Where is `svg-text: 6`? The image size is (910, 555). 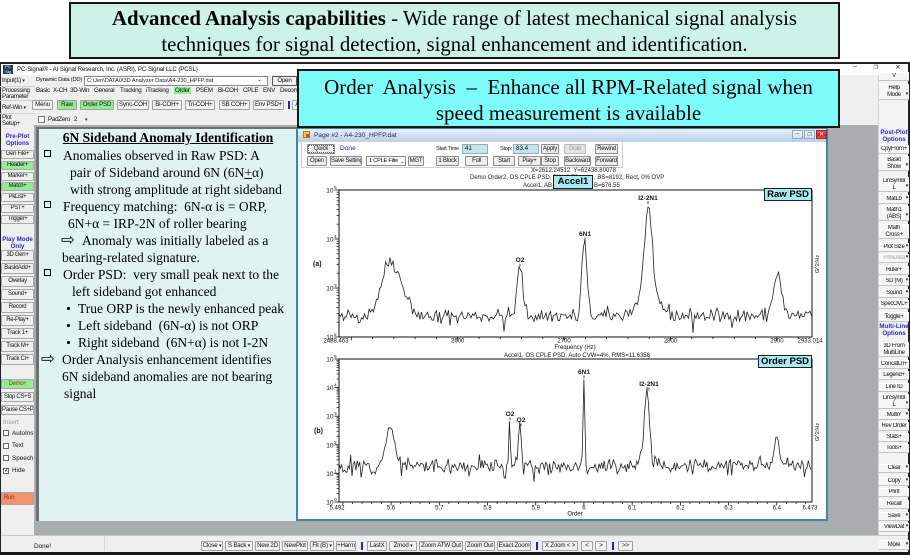 svg-text: 6 is located at coordinates (584, 509).